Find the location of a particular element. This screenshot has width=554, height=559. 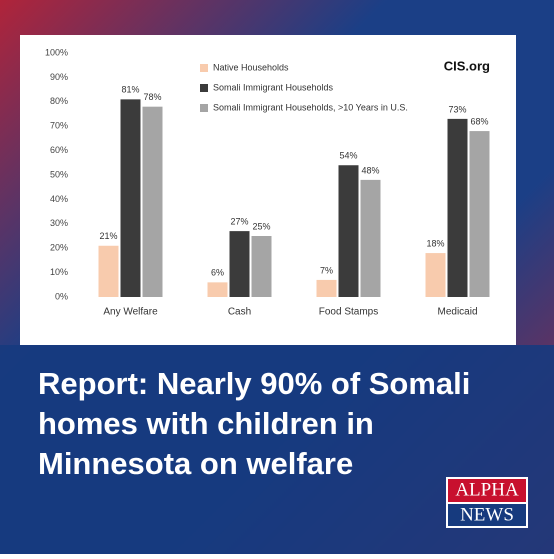

x-tick-label: Cash is located at coordinates (239, 312).